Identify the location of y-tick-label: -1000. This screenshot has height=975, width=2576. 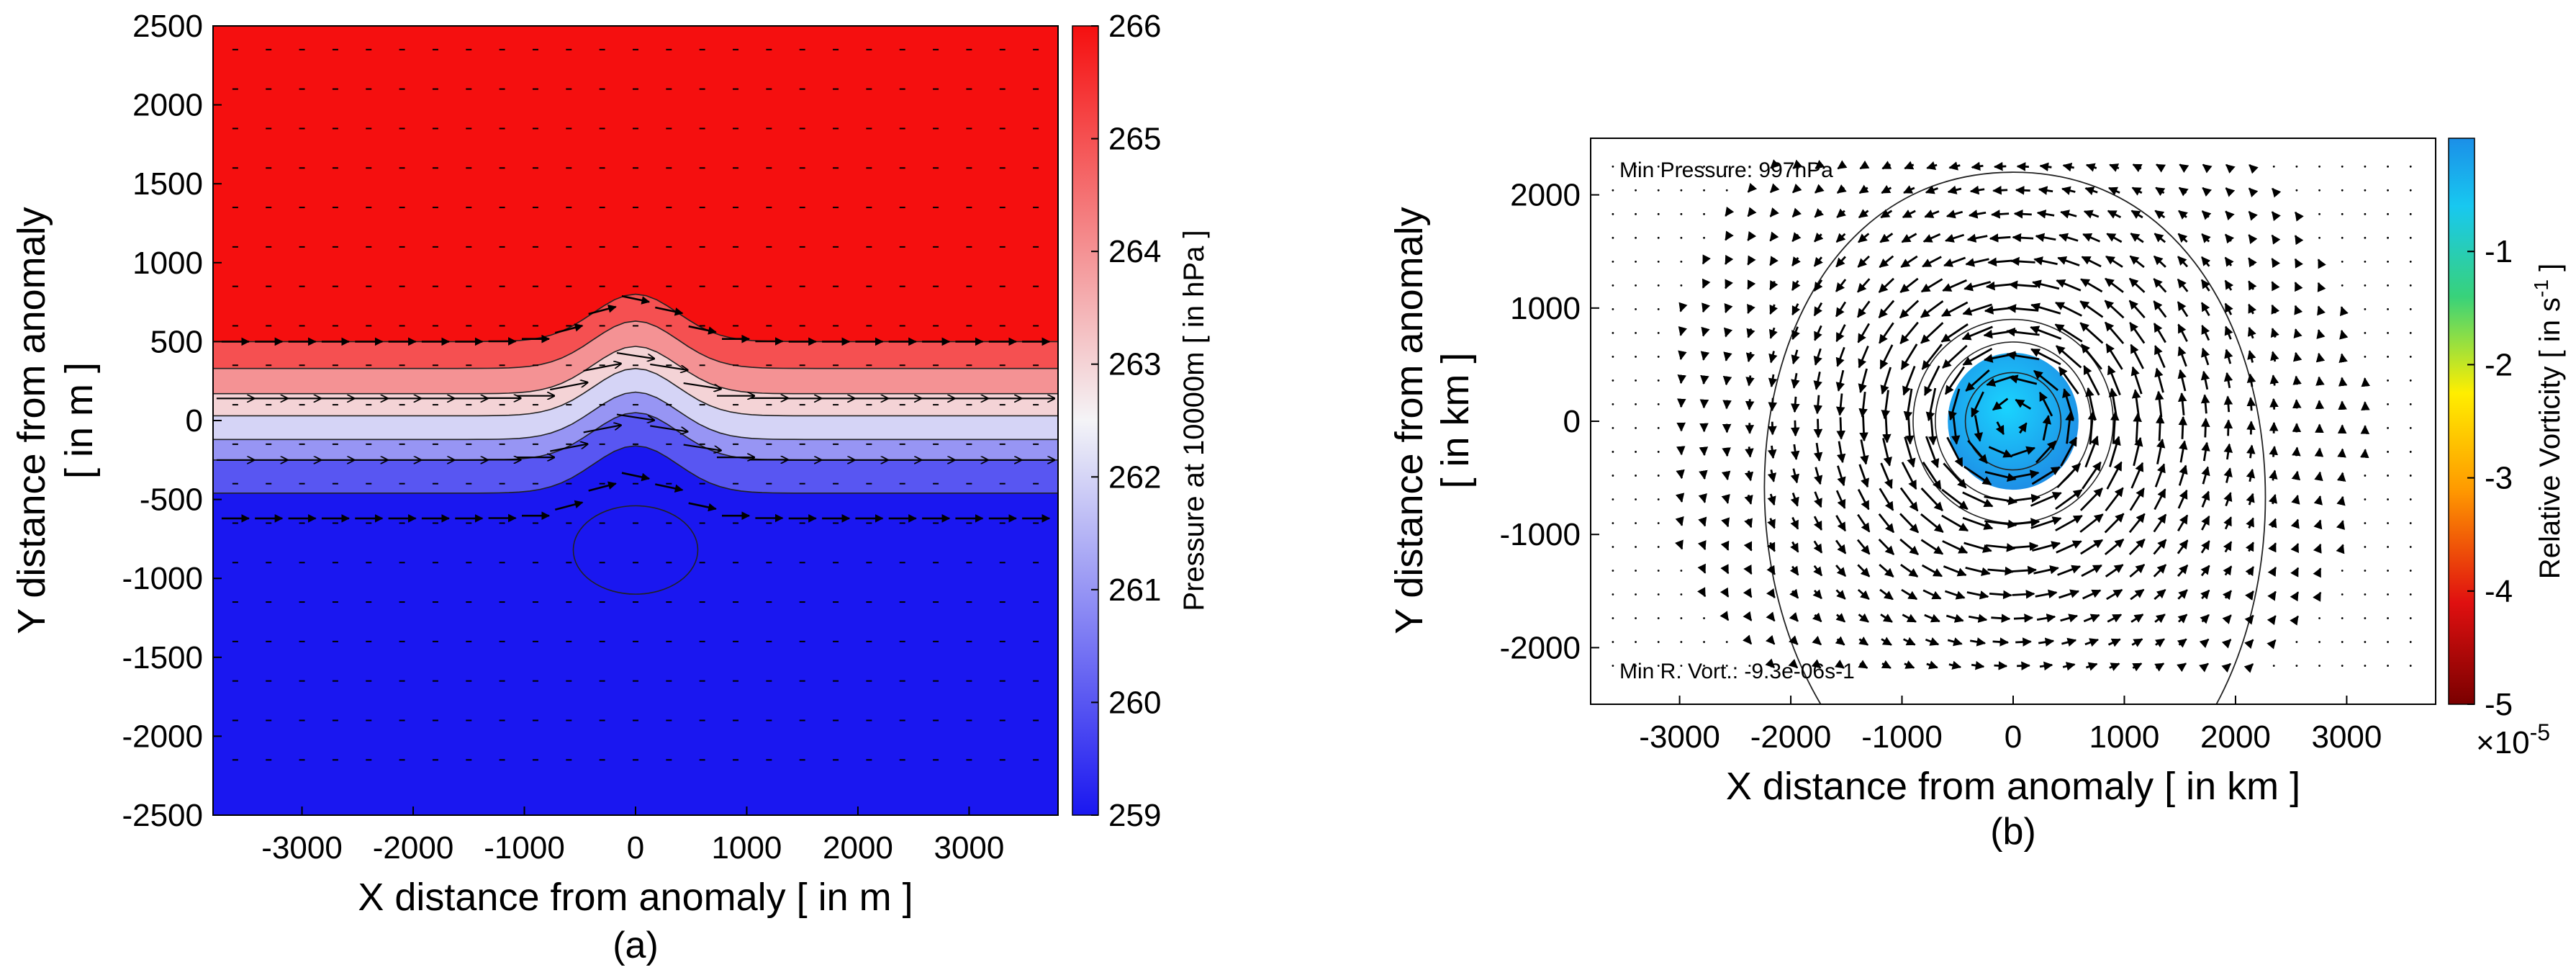
(1540, 534).